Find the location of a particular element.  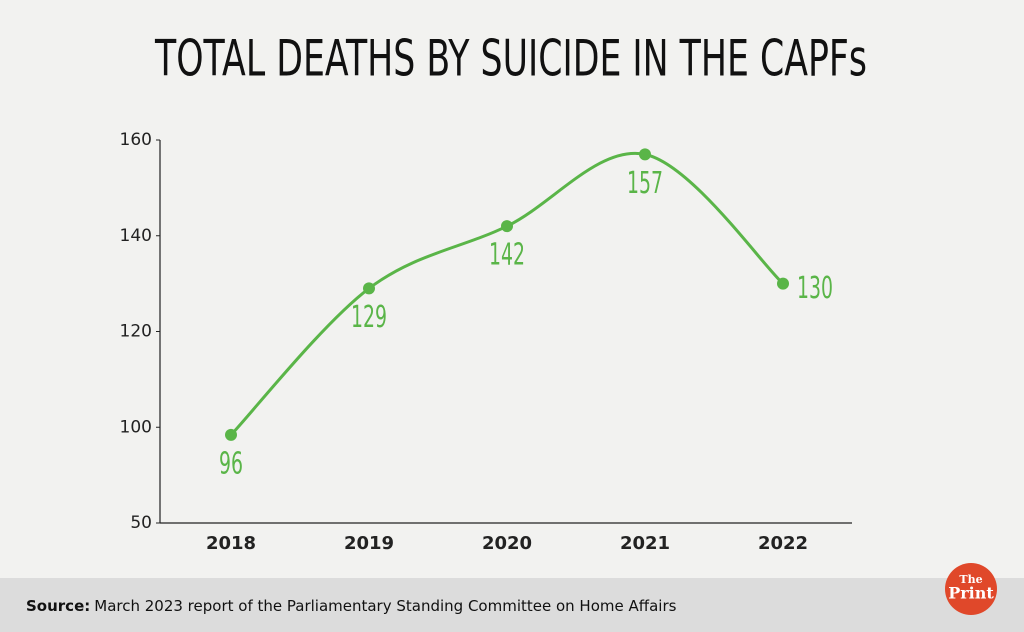

x-tick-label: 2018 is located at coordinates (231, 543).